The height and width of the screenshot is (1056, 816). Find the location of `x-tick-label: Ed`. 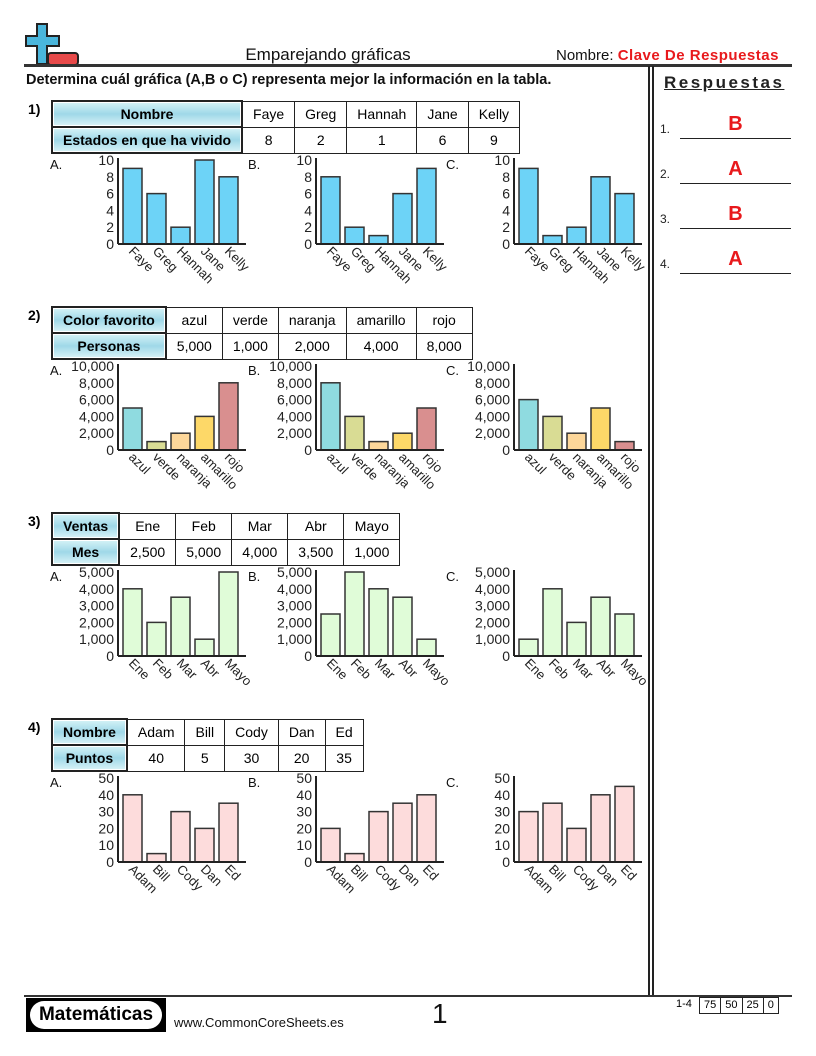

x-tick-label: Ed is located at coordinates (233, 873).